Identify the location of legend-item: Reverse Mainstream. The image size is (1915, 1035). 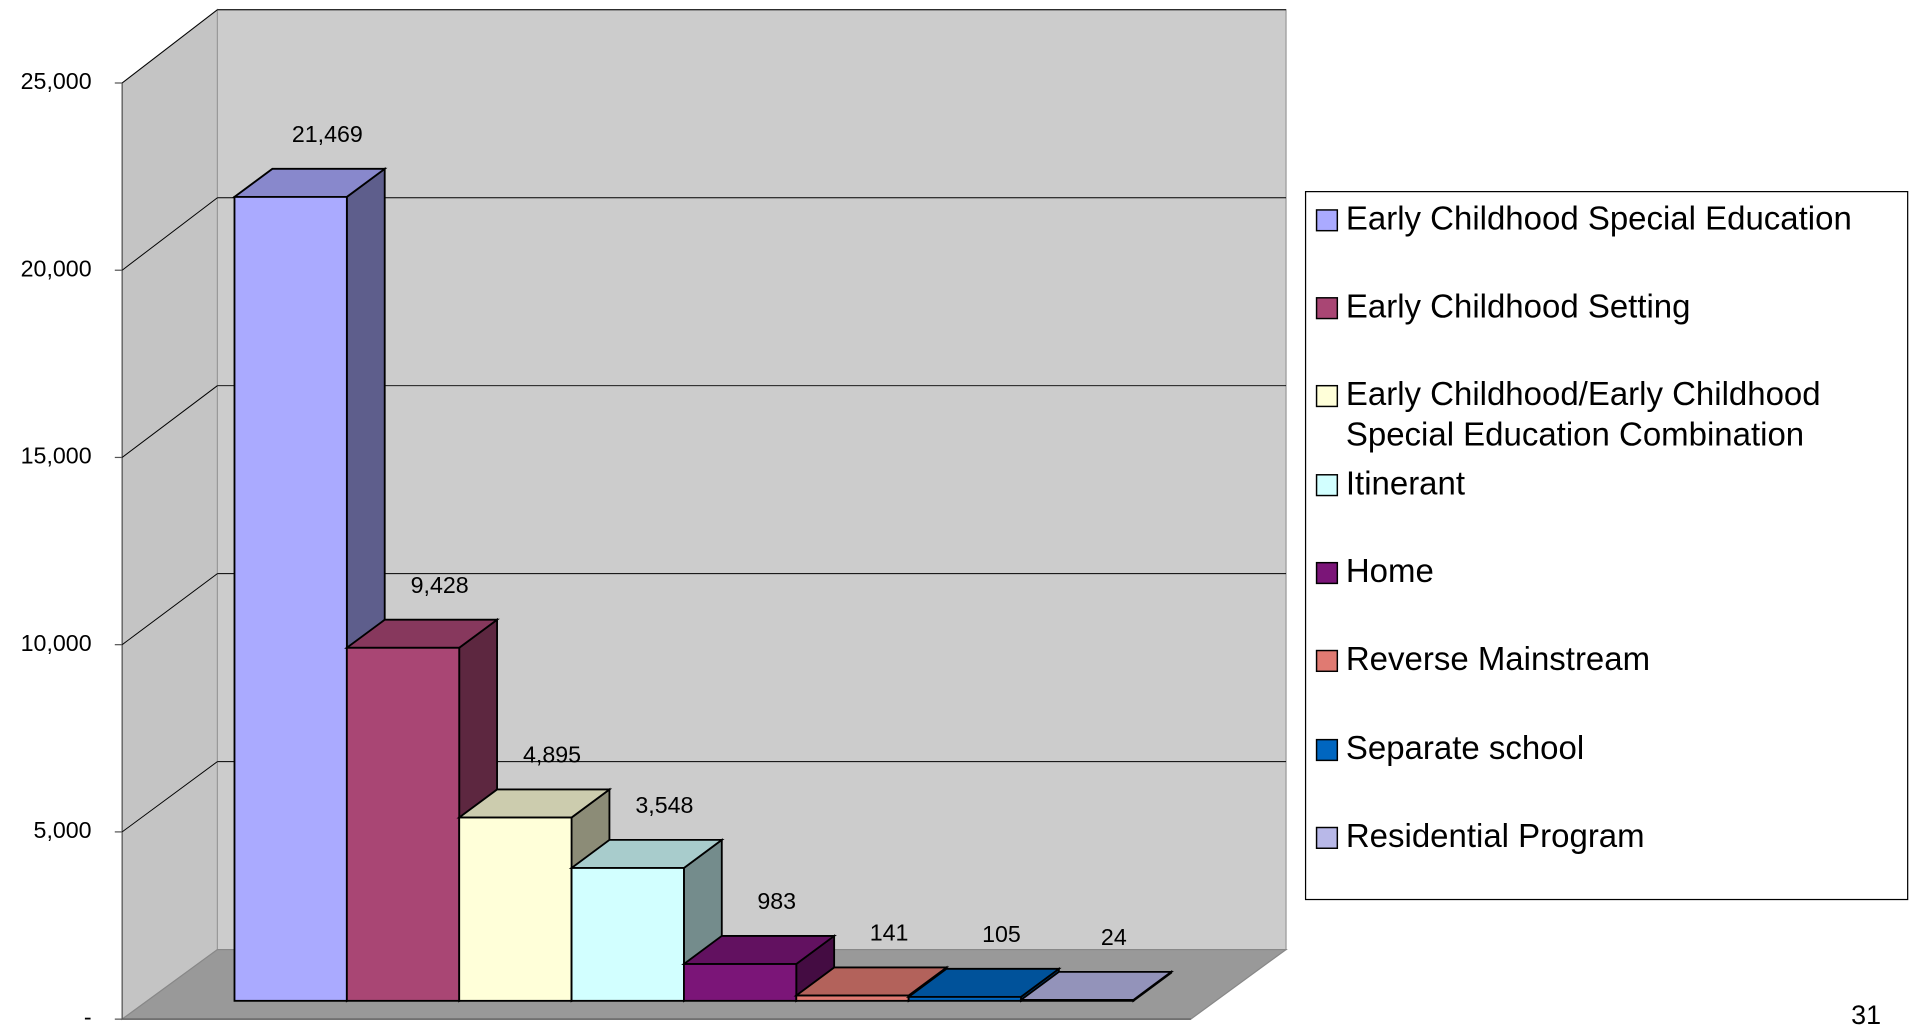
(1498, 659).